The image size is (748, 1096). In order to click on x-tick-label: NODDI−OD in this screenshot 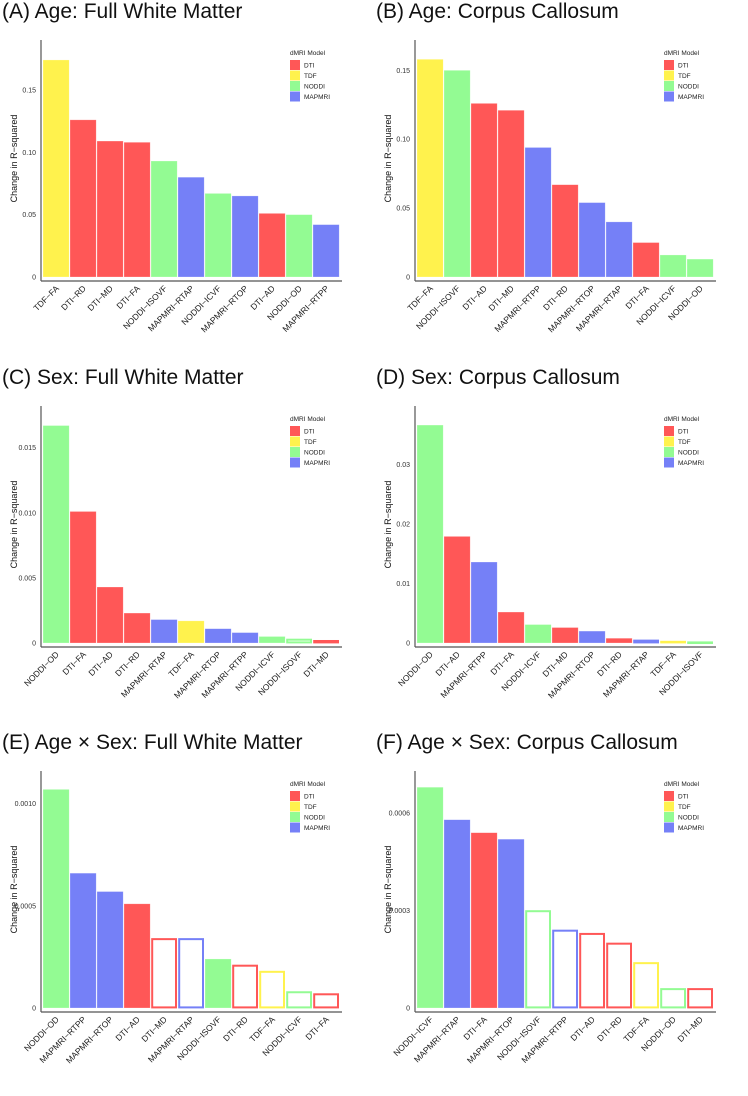, I will do `click(41, 668)`.